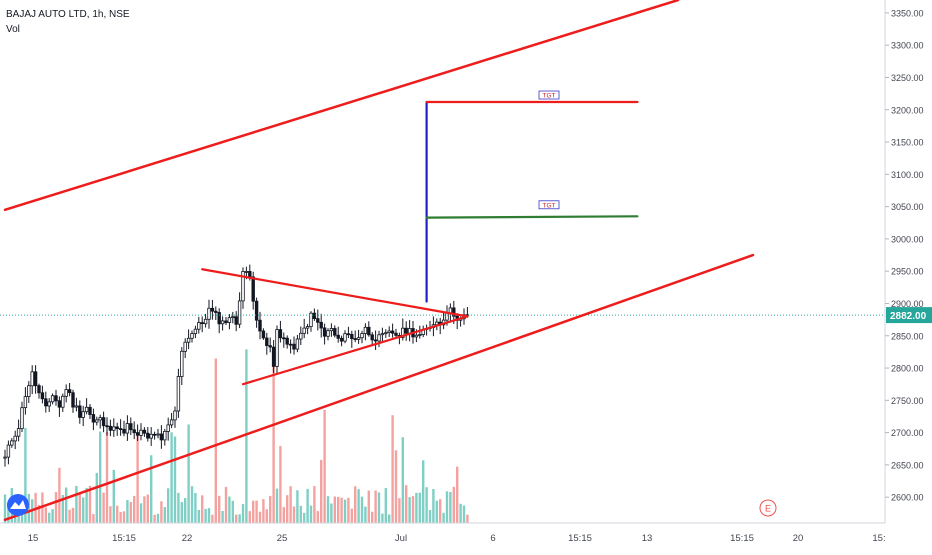 The height and width of the screenshot is (555, 932). I want to click on price-tick-label: 3150.00, so click(907, 143).